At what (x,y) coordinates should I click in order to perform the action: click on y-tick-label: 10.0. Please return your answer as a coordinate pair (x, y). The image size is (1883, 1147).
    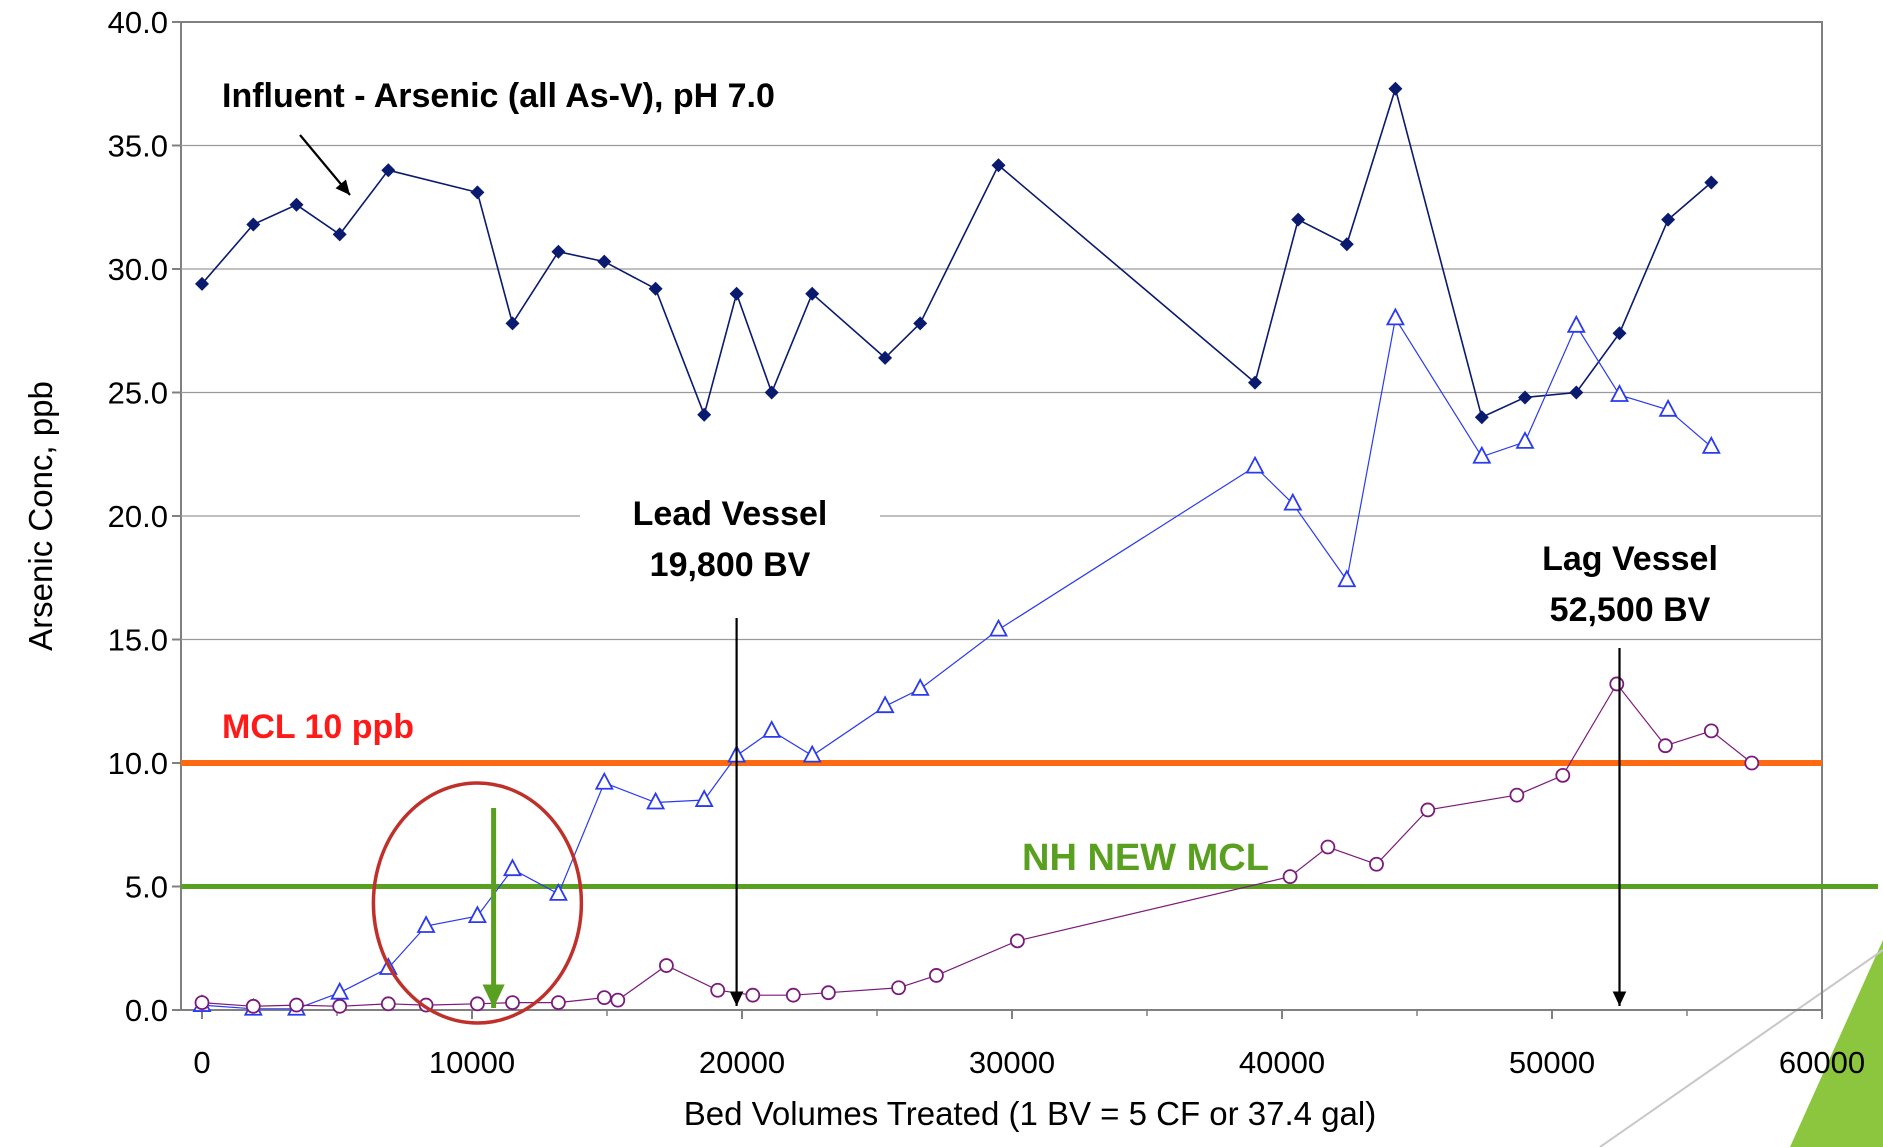
    Looking at the image, I should click on (138, 763).